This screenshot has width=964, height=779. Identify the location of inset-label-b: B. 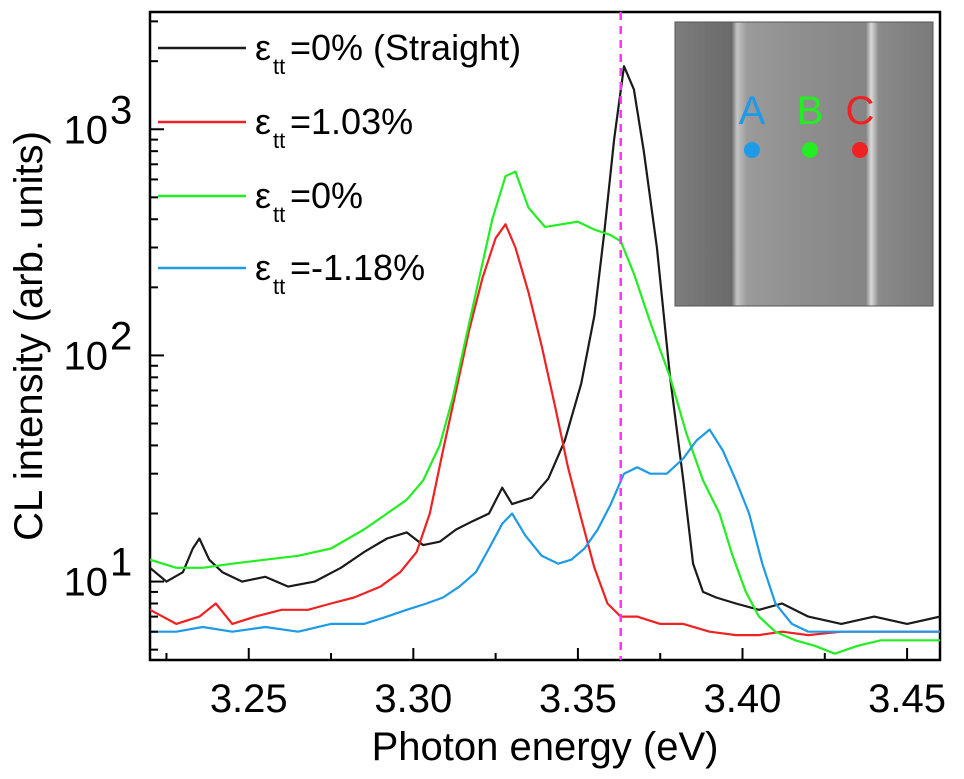
(810, 111).